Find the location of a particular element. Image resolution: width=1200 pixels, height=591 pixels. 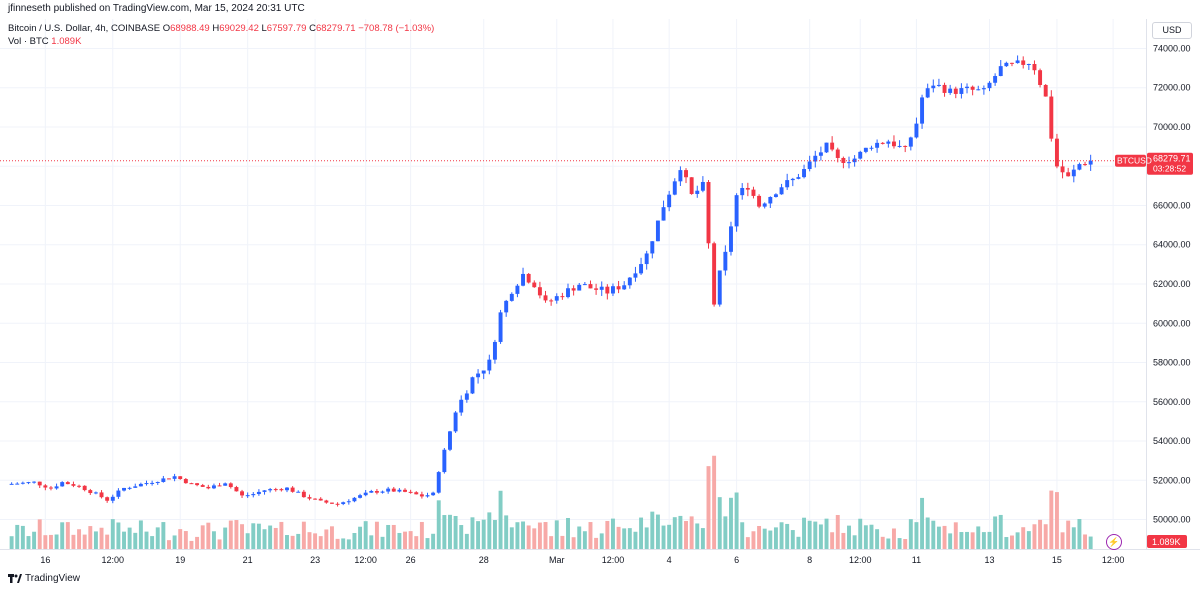

y-tick-label: 52000.00 is located at coordinates (1172, 480).